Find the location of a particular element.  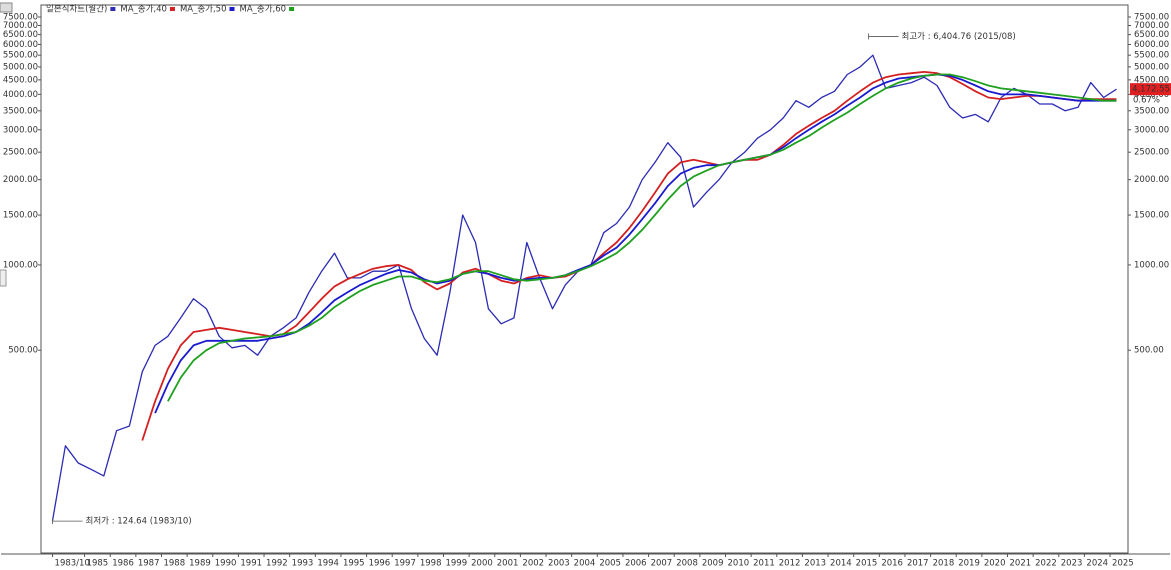

x-tick-label: 2007 is located at coordinates (662, 564).